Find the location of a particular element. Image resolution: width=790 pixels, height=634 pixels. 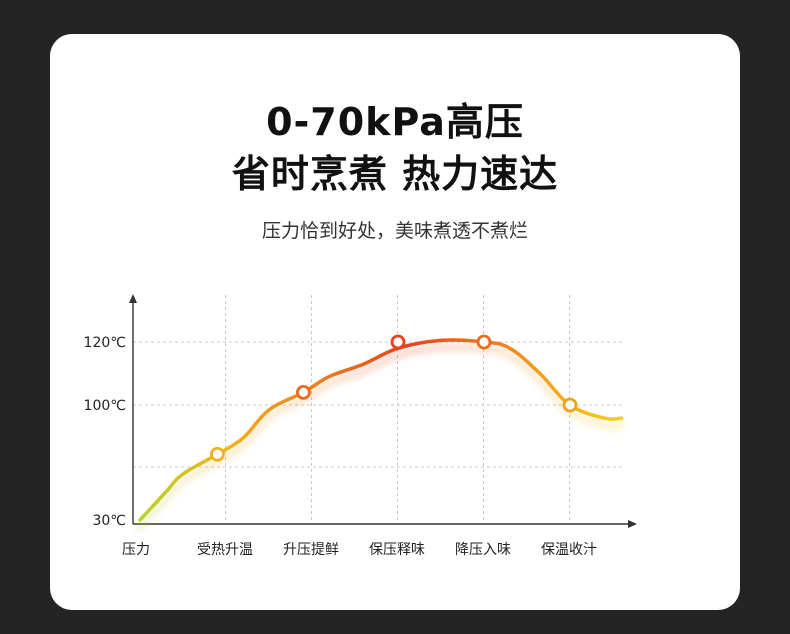

subtitle: 压力恰到好处，美味煮透不煮烂 is located at coordinates (394, 231).